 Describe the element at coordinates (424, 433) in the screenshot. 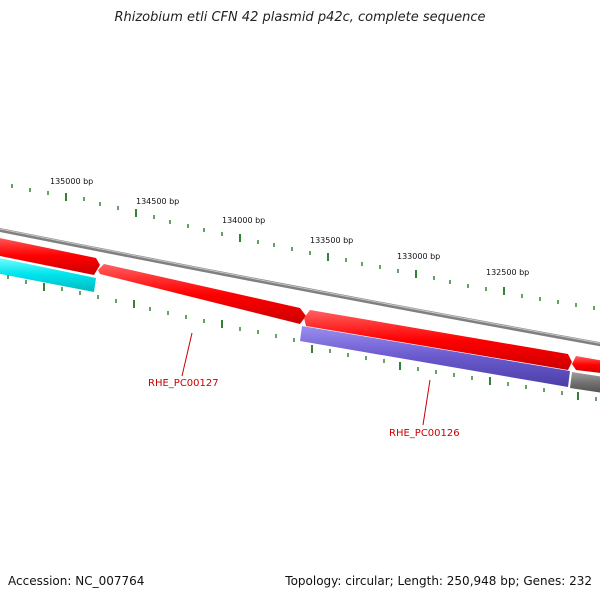

I see `gene-label-RHE_PC00126: RHE_PC00126` at that location.